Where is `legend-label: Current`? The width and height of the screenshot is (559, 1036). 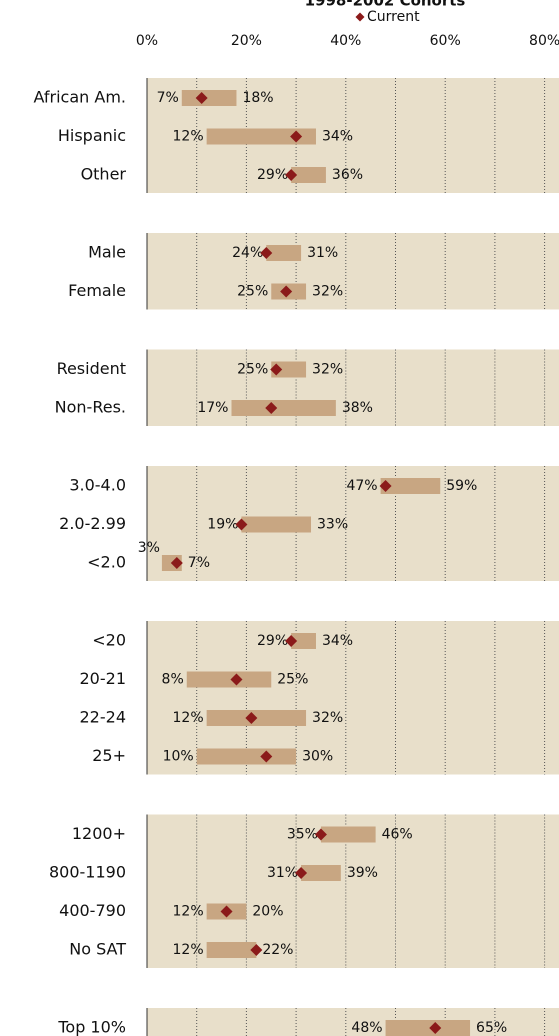
legend-label: Current is located at coordinates (393, 17).